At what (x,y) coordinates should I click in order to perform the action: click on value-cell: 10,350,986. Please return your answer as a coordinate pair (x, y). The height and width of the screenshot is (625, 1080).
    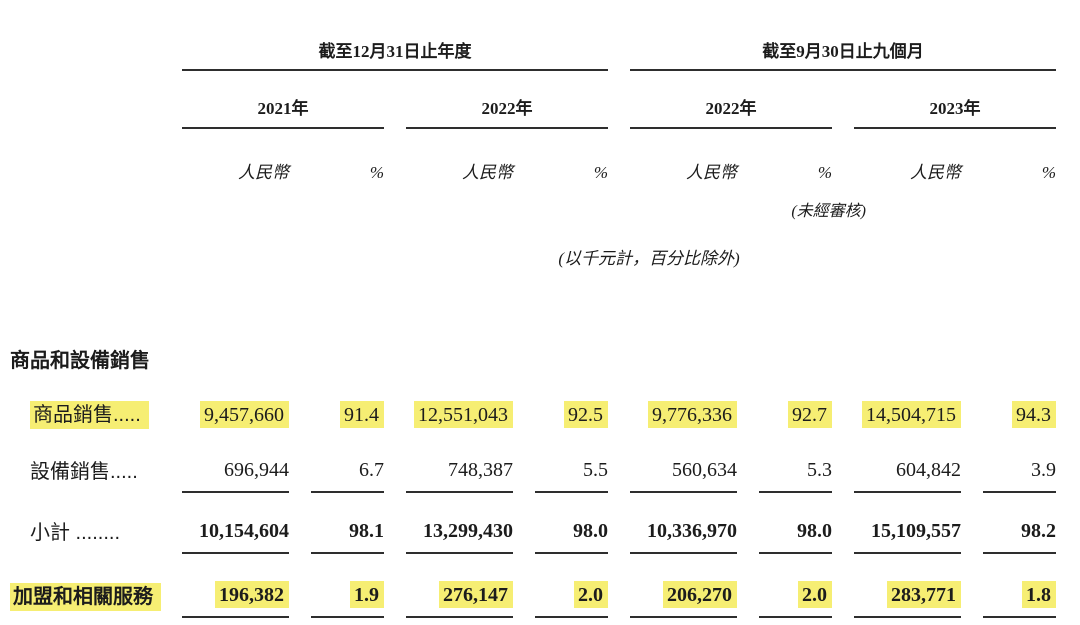
    Looking at the image, I should click on (235, 621).